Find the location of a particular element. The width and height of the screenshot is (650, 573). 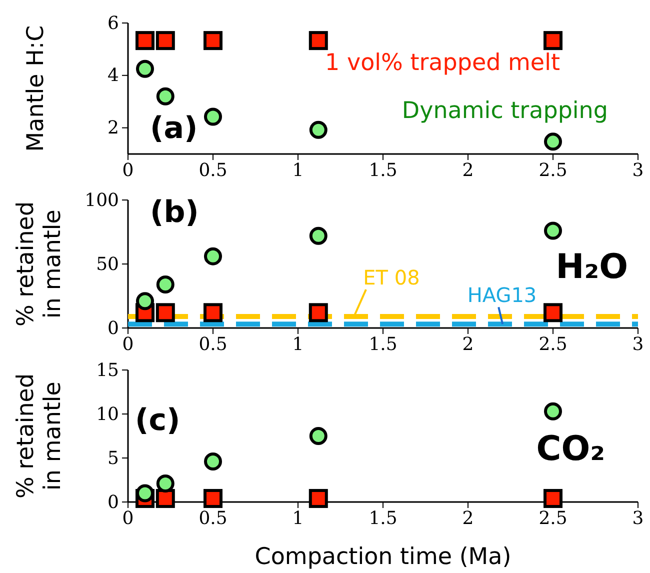

annotation: (b) is located at coordinates (174, 212).